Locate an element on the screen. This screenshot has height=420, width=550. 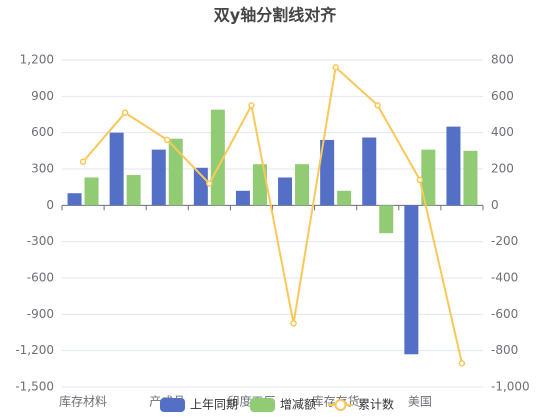
y2-tick-label: 200 is located at coordinates (502, 169).